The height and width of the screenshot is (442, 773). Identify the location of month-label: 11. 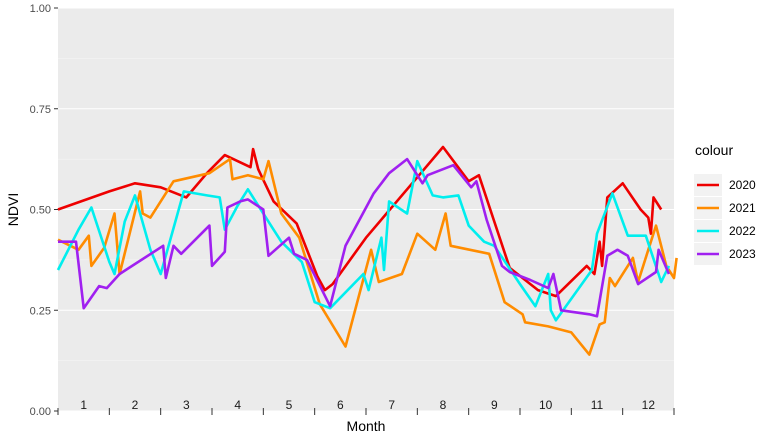
(597, 405).